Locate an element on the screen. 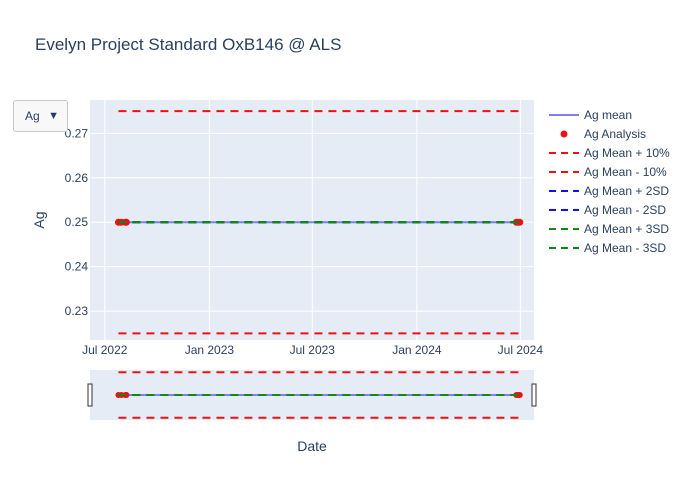  legend-item: Ag mean is located at coordinates (590, 115).